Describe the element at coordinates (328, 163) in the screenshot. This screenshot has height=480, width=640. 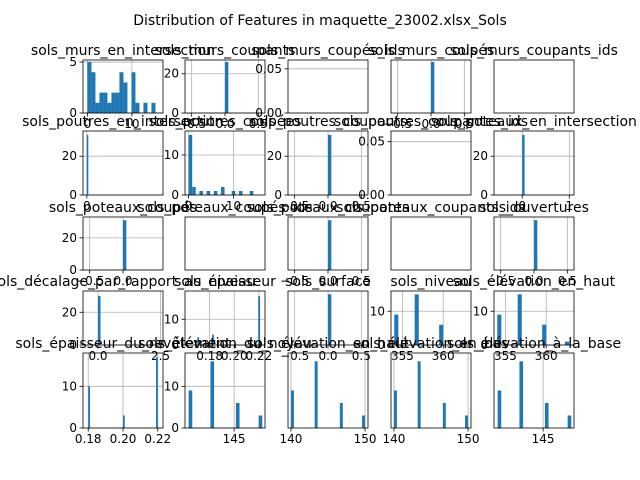
I see `histogram-panel: −0.5 0.0 0.5 0 20 sols_poutres_coupants` at that location.